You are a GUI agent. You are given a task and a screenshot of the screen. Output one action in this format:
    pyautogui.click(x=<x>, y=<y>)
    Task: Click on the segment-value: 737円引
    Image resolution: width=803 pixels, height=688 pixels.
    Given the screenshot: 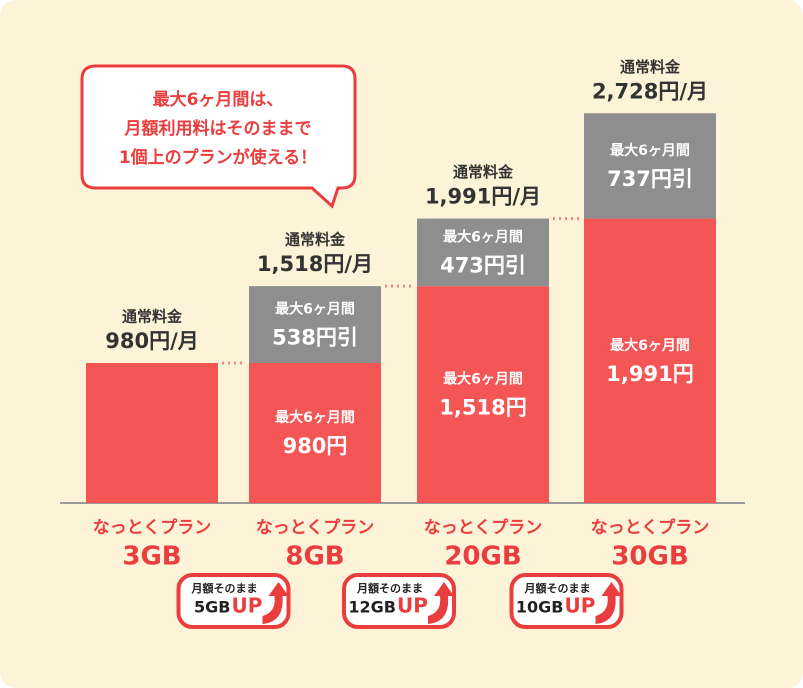 What is the action you would take?
    pyautogui.click(x=650, y=179)
    